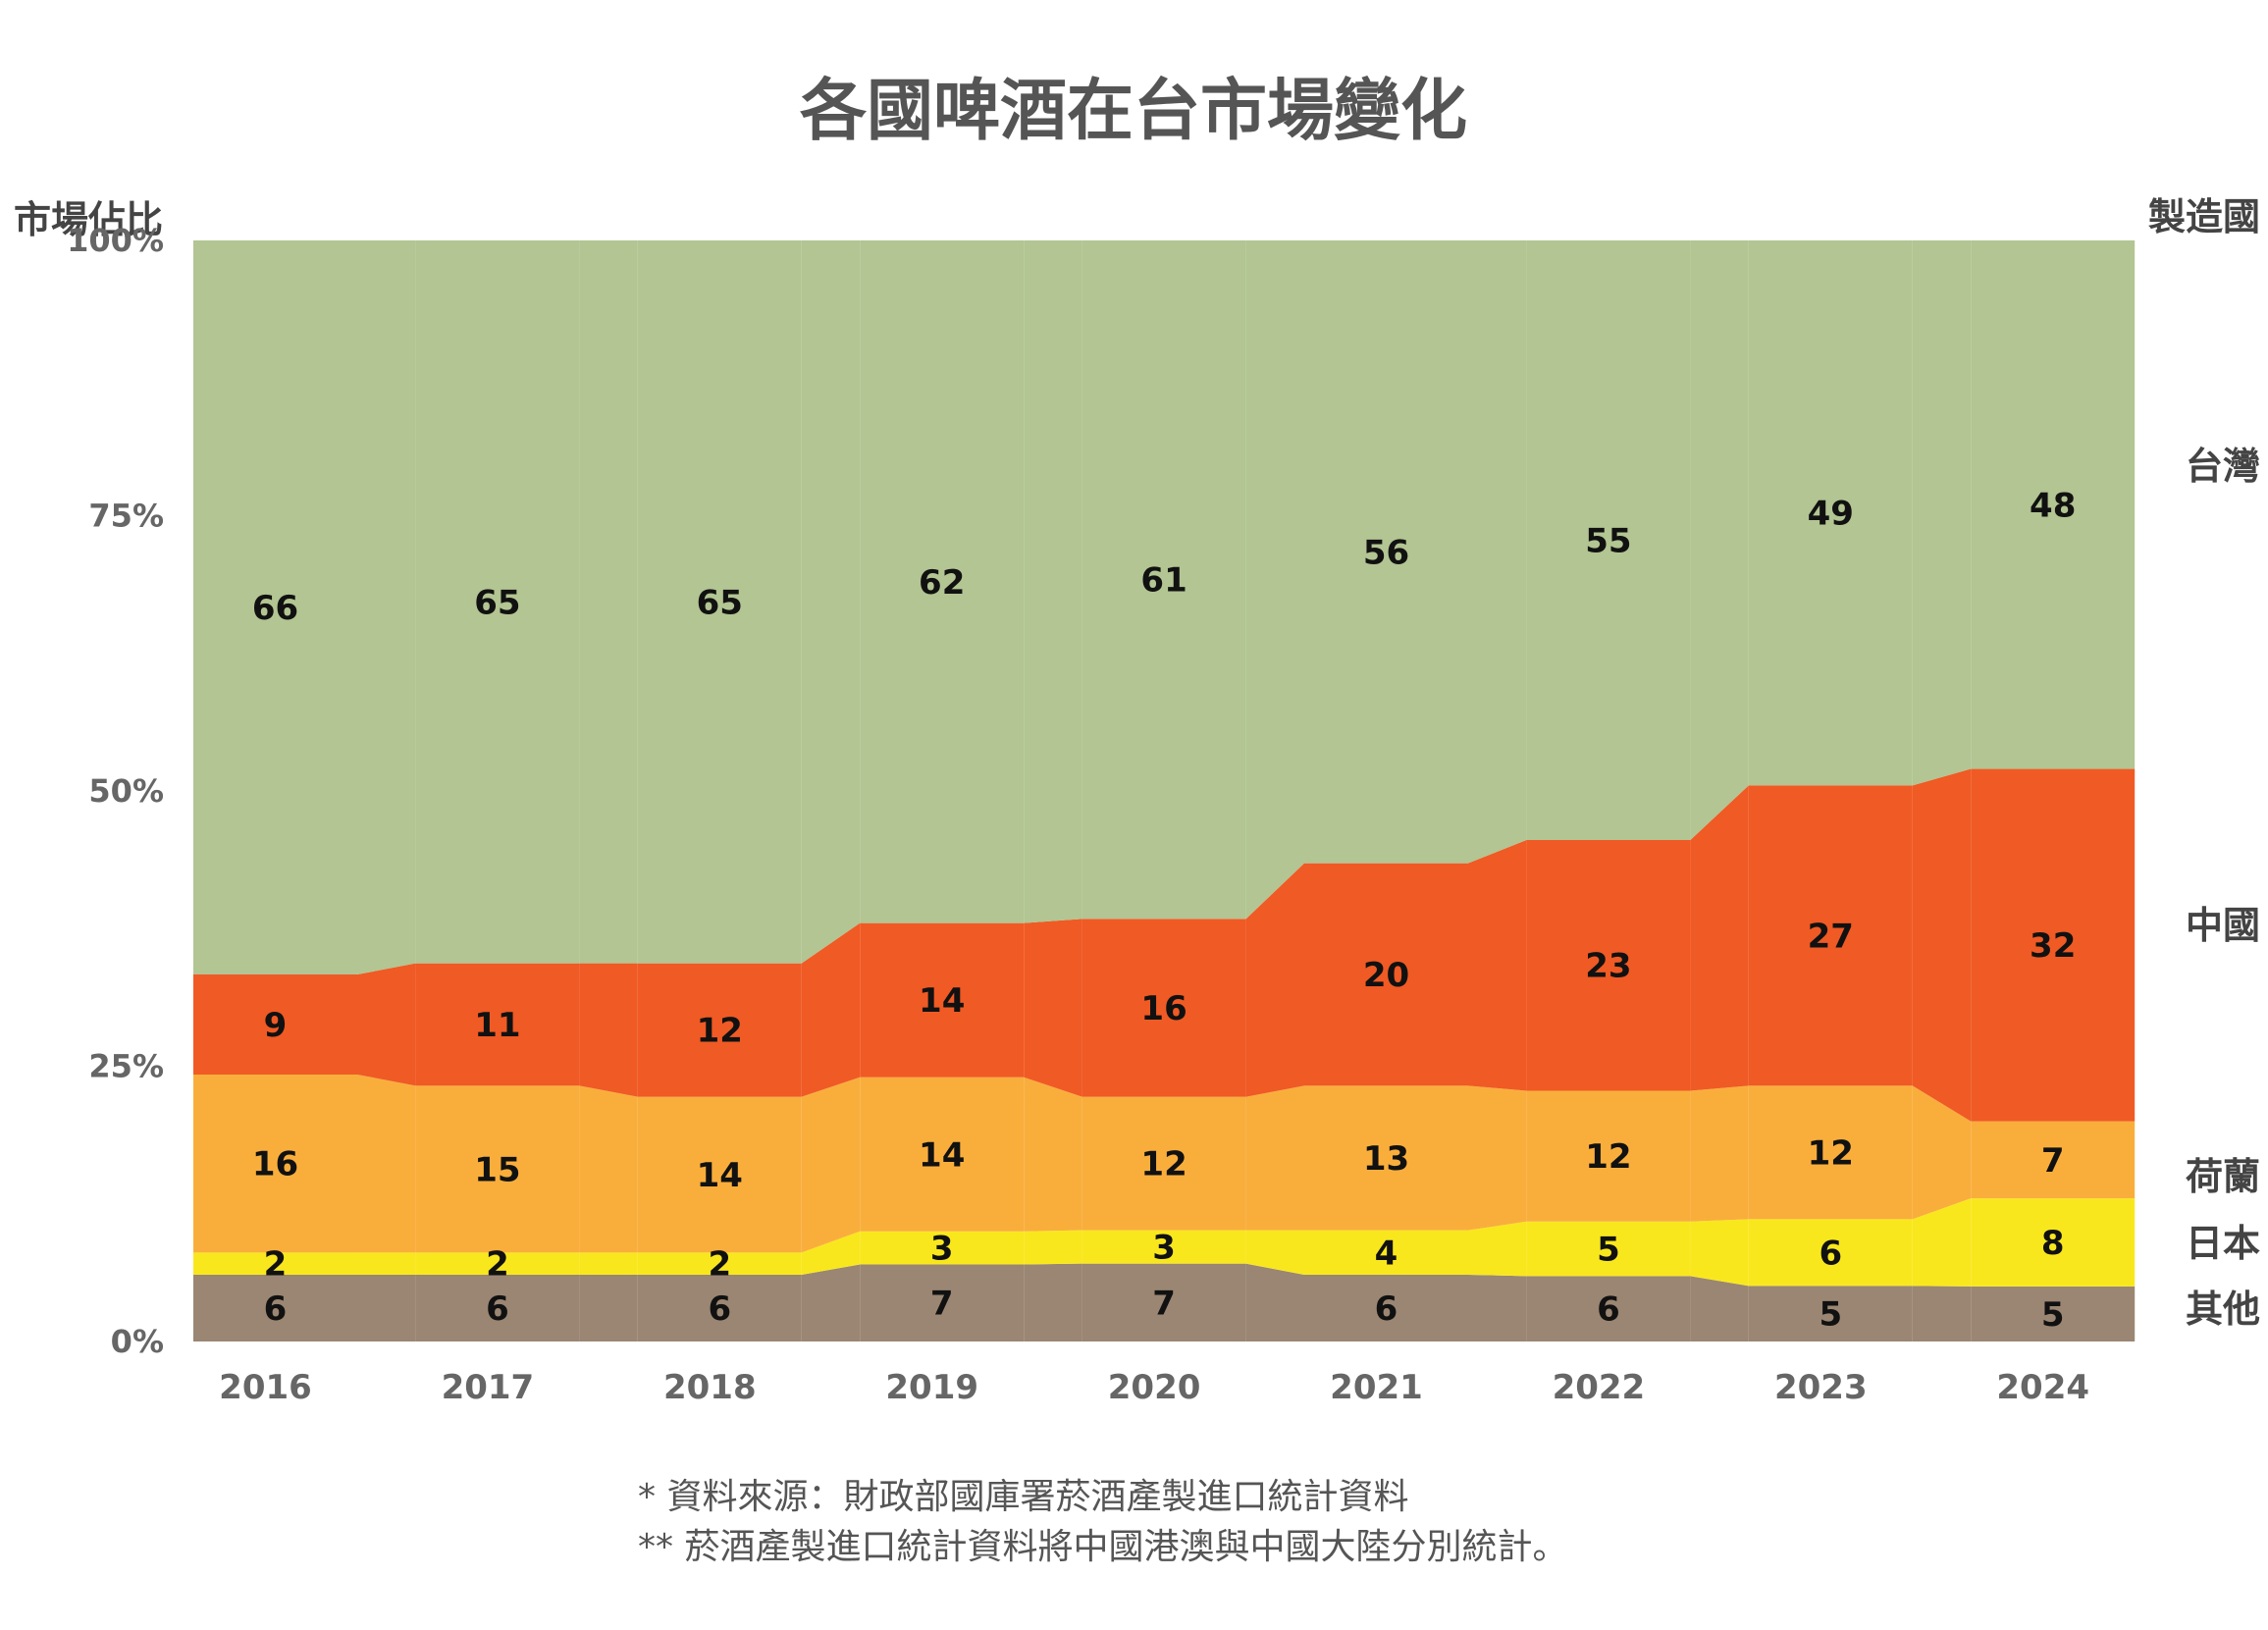  Describe the element at coordinates (831, 1165) in the screenshot. I see `band-荷蘭-2018` at that location.